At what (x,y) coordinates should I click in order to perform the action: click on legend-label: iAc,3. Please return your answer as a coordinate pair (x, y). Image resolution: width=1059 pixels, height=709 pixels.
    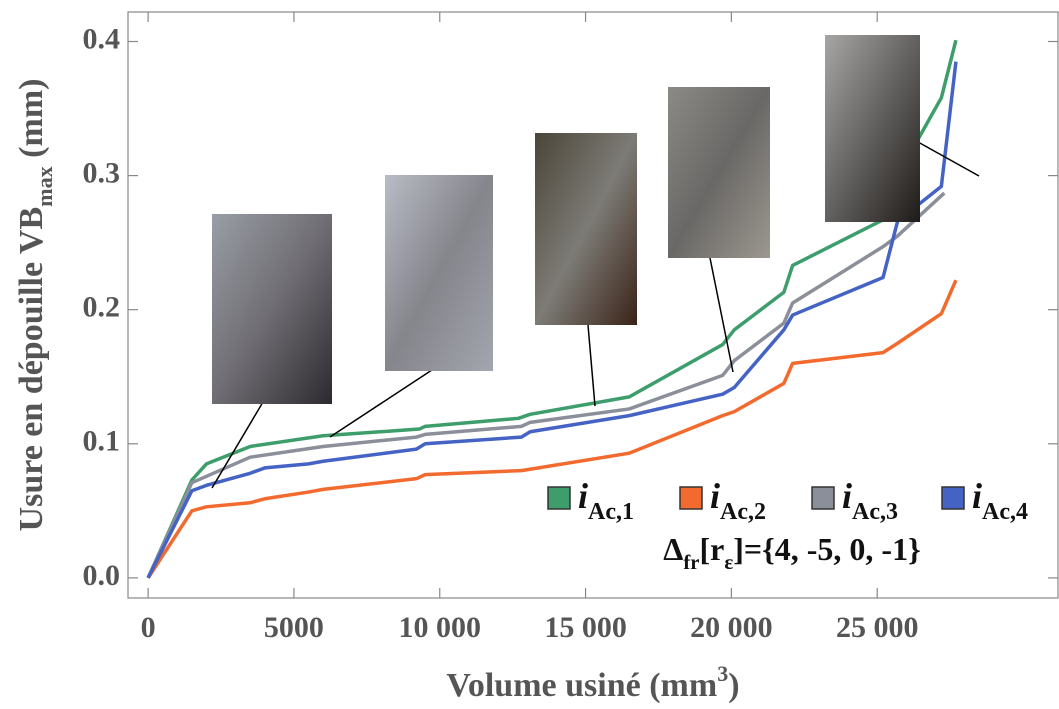
    Looking at the image, I should click on (870, 500).